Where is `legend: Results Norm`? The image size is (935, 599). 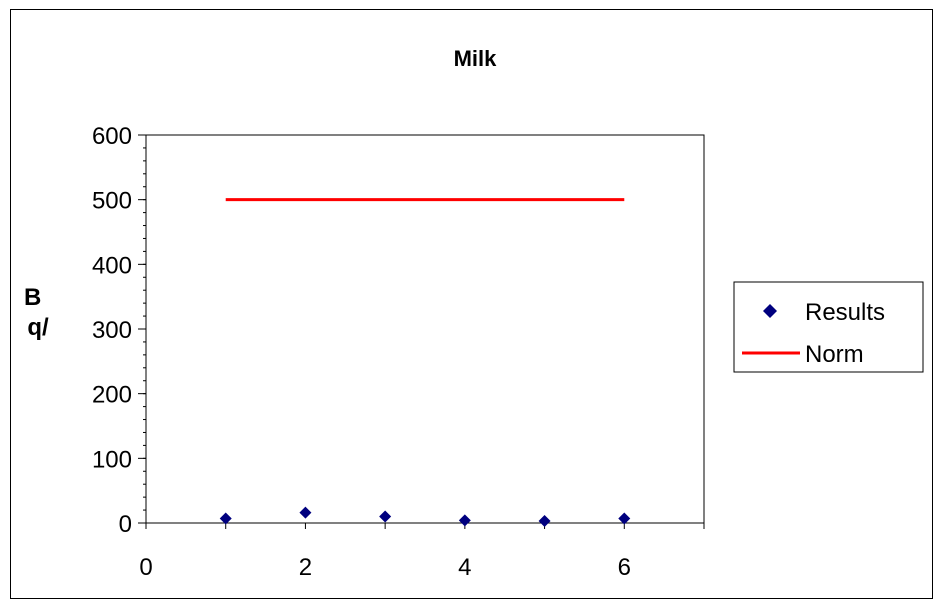
legend: Results Norm is located at coordinates (828, 327).